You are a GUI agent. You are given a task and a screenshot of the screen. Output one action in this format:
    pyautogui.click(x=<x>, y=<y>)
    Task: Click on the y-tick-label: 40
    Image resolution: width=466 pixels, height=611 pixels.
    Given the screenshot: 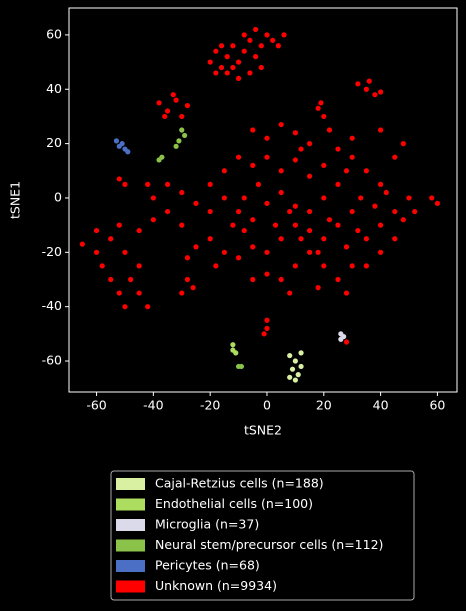 What is the action you would take?
    pyautogui.click(x=54, y=88)
    